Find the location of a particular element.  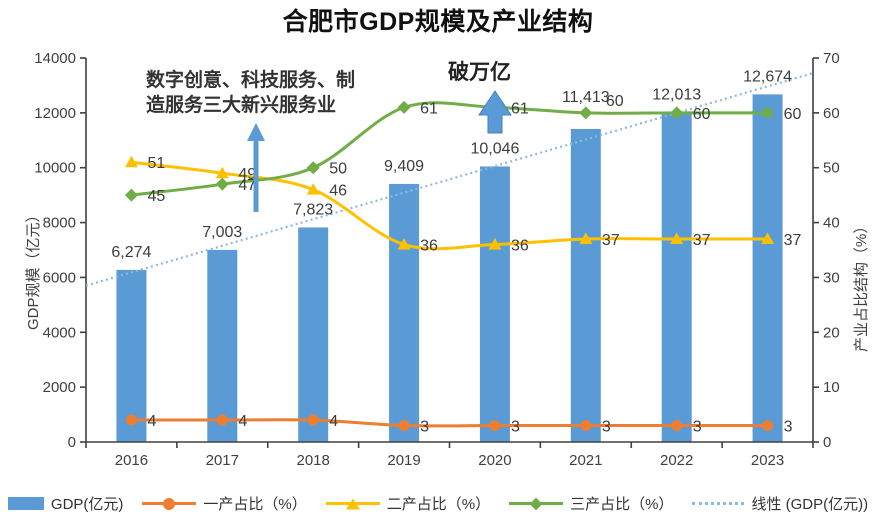

svg-text: 2019 is located at coordinates (403, 460).